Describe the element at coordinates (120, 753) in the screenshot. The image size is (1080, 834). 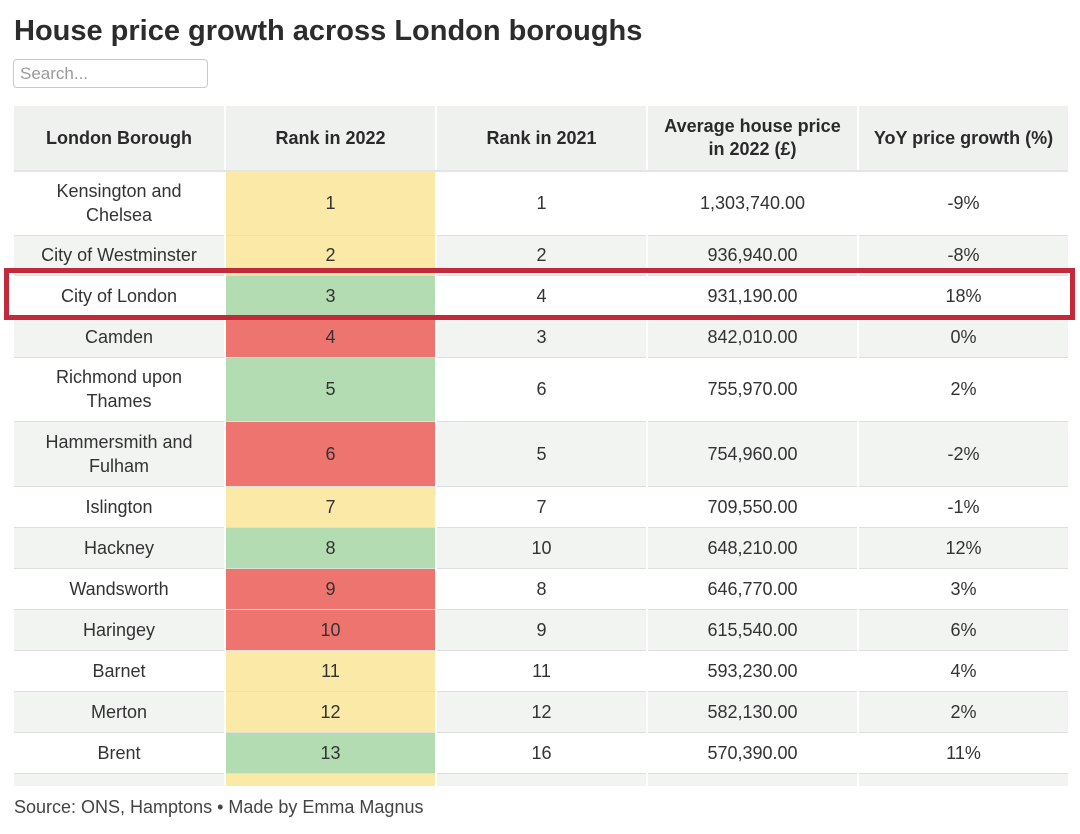
I see `borough-cell: Brent` at that location.